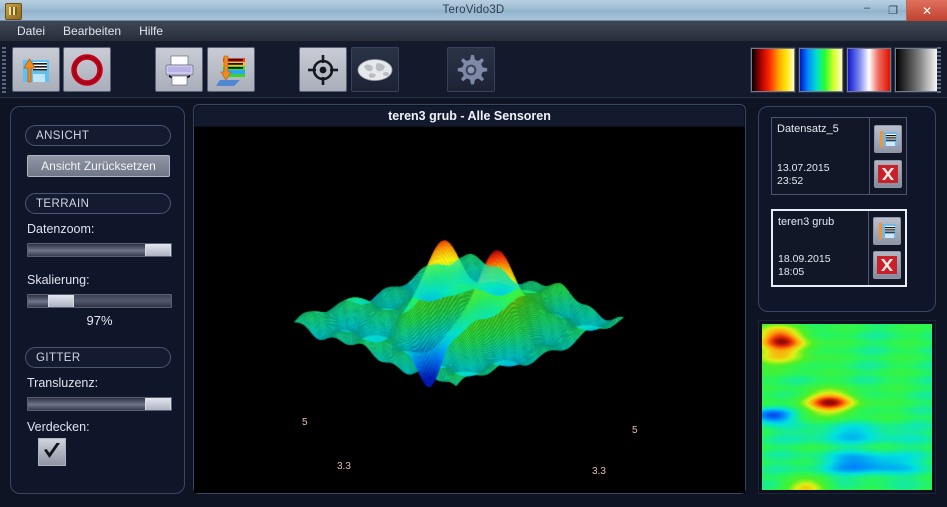 The height and width of the screenshot is (507, 947). I want to click on window-controls: – ❐ ✕, so click(900, 10).